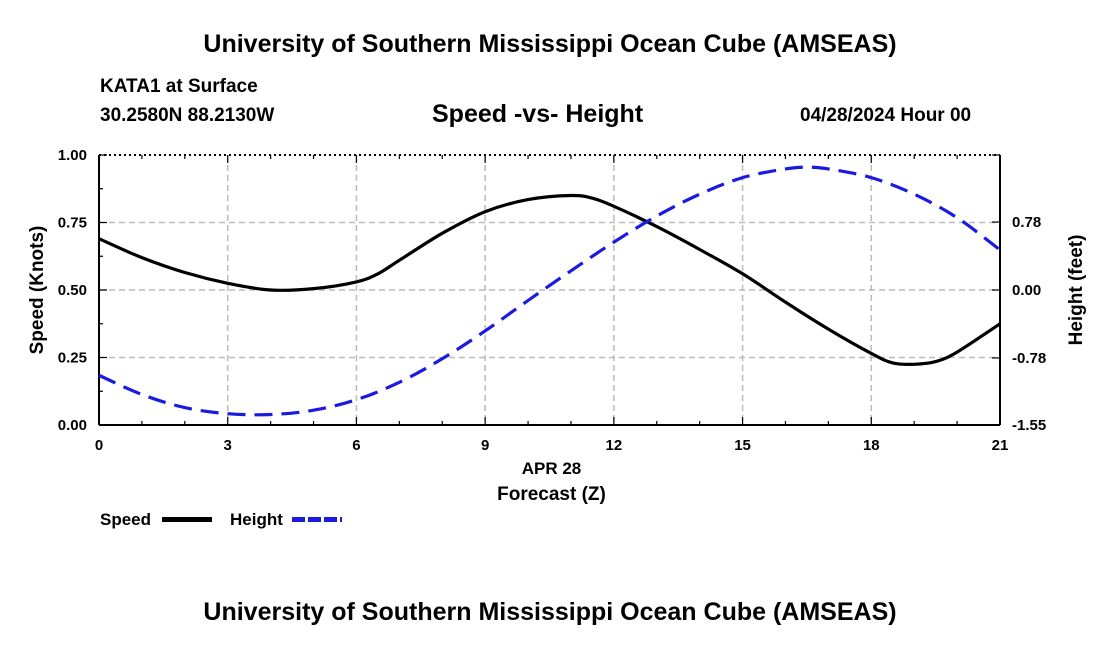 This screenshot has width=1100, height=650. I want to click on y-left-tick-label: 1.00, so click(72, 155).